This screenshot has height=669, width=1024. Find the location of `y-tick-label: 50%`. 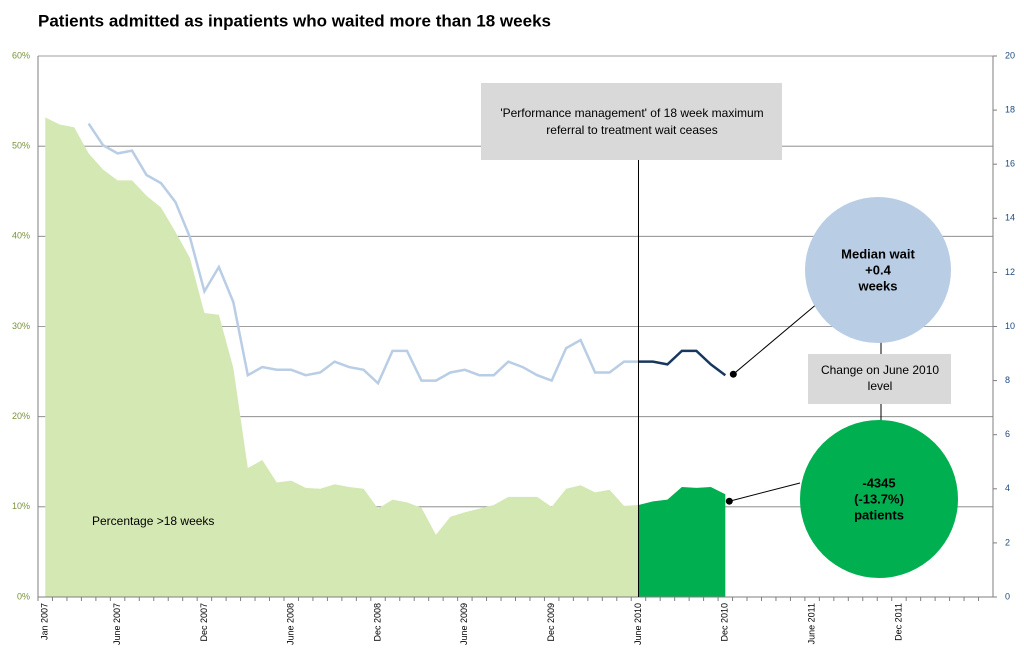

y-tick-label: 50% is located at coordinates (21, 146).